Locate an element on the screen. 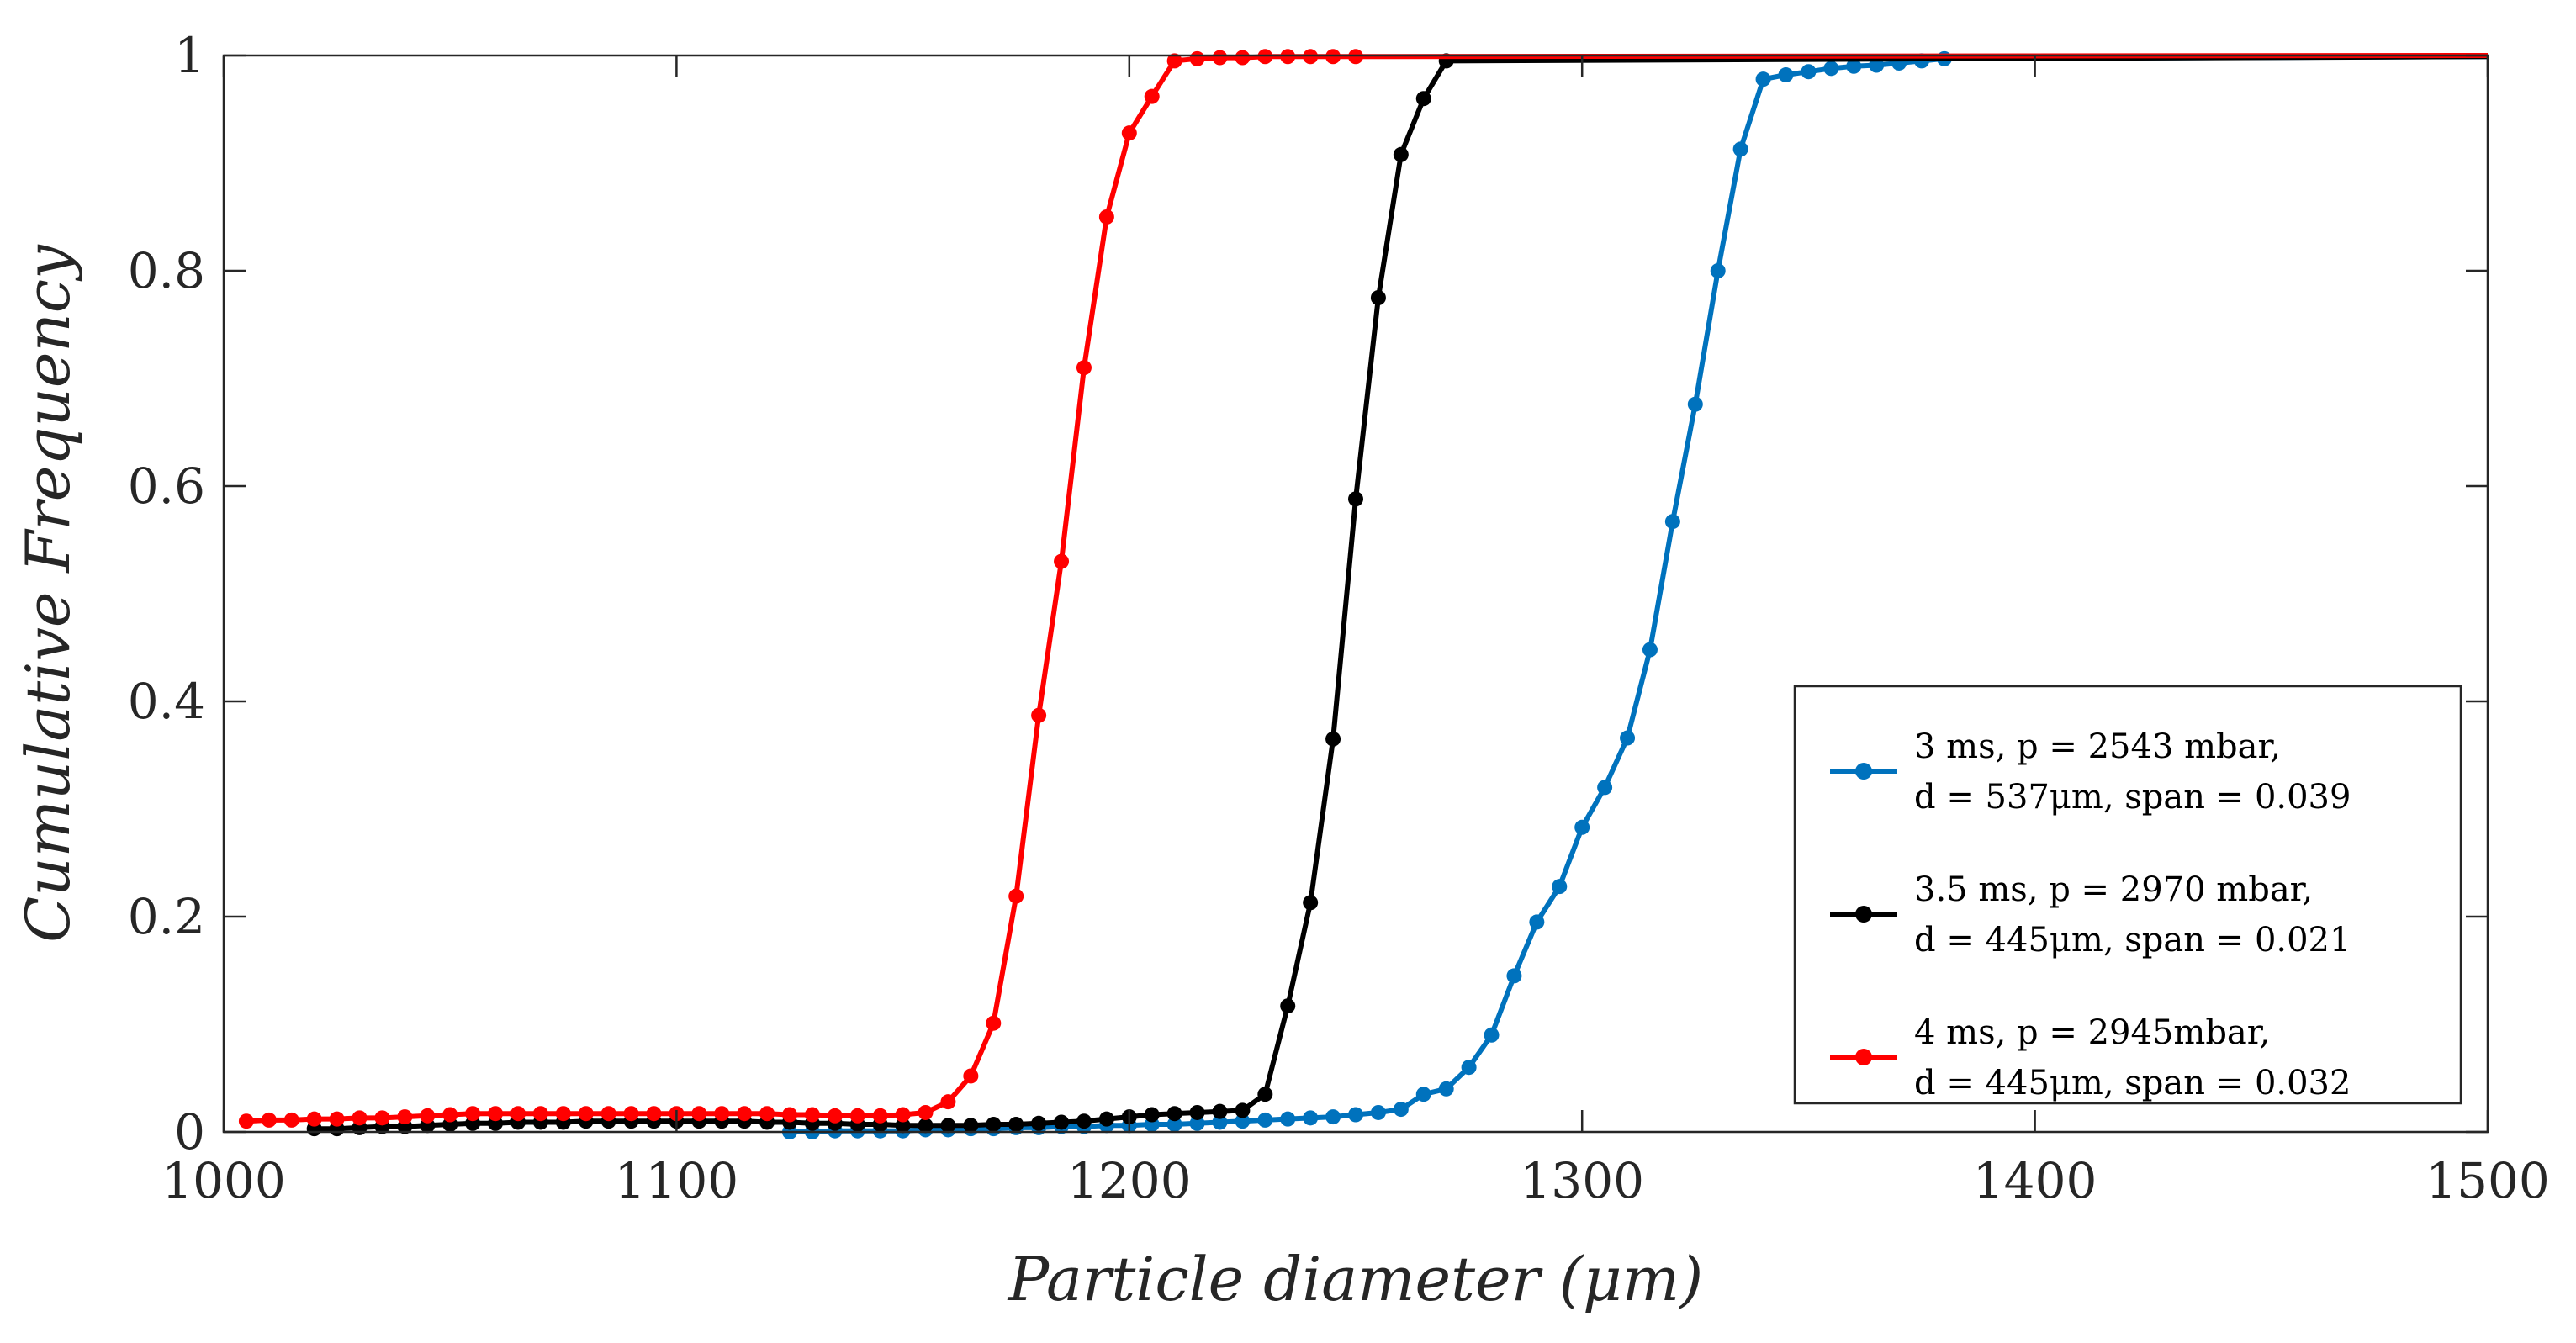 The image size is (2576, 1343). x-tick-label: 1400 is located at coordinates (2035, 1180).